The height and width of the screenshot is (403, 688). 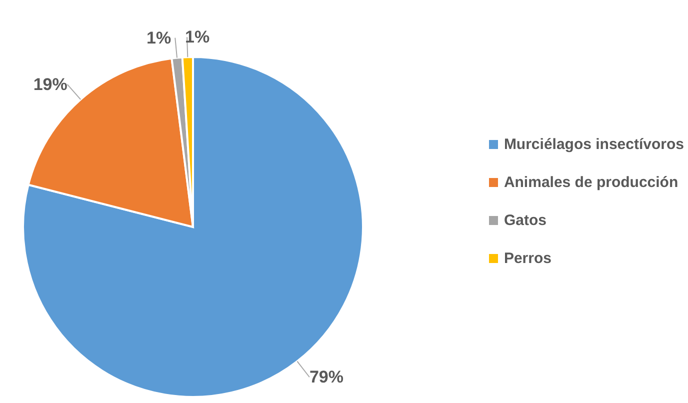 What do you see at coordinates (528, 258) in the screenshot?
I see `legend-label: Perros` at bounding box center [528, 258].